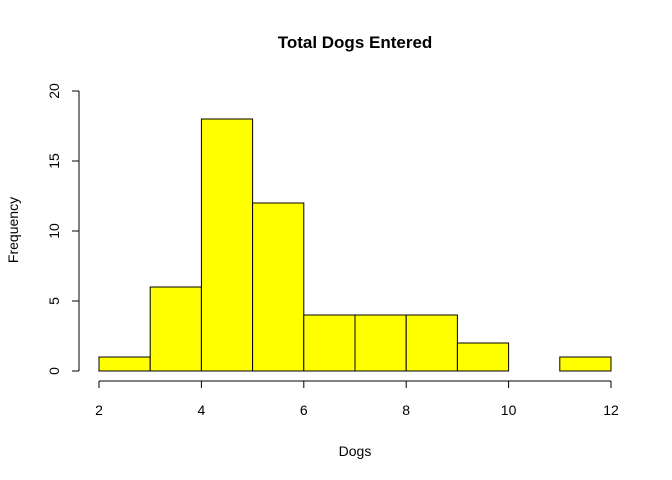  I want to click on x-axis-label: Dogs, so click(355, 451).